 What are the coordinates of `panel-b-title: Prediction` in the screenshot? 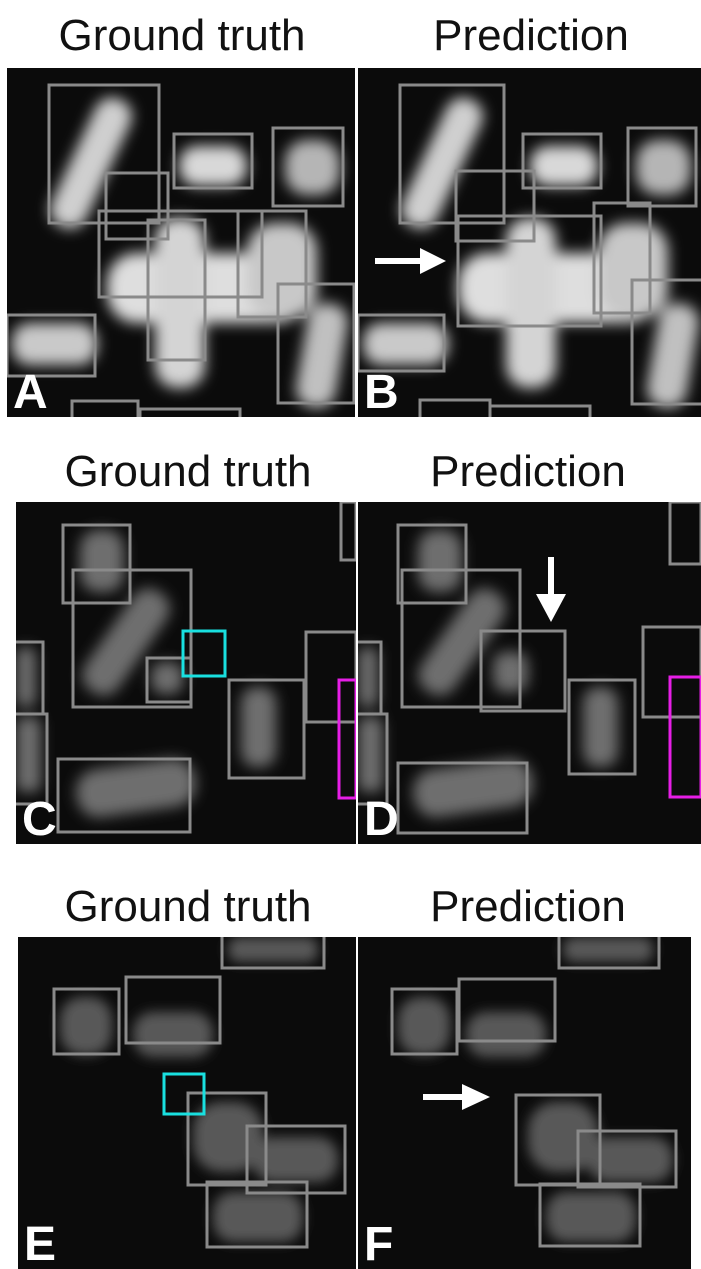 It's located at (531, 35).